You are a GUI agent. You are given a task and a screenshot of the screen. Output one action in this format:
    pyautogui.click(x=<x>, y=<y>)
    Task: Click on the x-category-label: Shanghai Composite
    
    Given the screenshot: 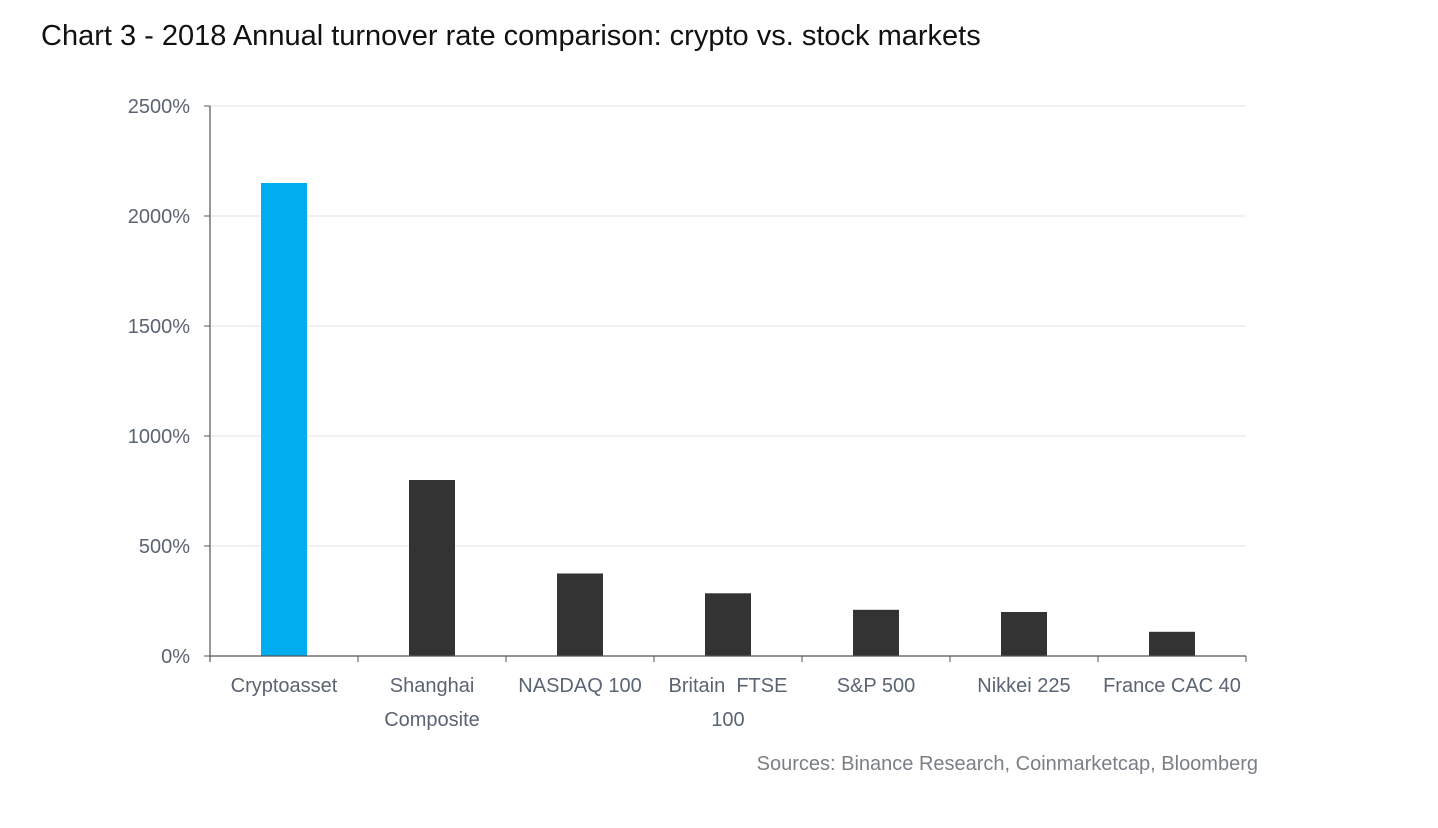 What is the action you would take?
    pyautogui.click(x=432, y=703)
    